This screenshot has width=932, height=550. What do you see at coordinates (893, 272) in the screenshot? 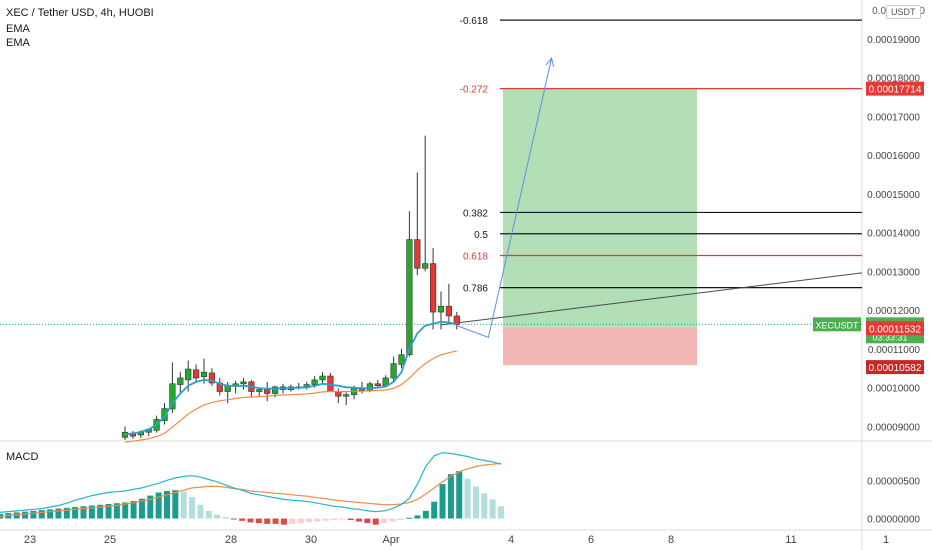
I see `price-tick-label: 0.00013000` at bounding box center [893, 272].